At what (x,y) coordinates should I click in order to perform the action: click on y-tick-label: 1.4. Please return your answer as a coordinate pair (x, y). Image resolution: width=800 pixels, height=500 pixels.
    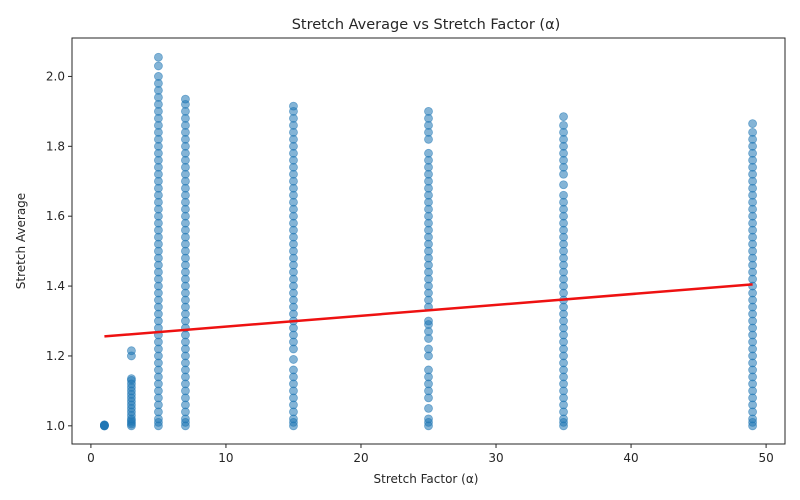
    Looking at the image, I should click on (55, 286).